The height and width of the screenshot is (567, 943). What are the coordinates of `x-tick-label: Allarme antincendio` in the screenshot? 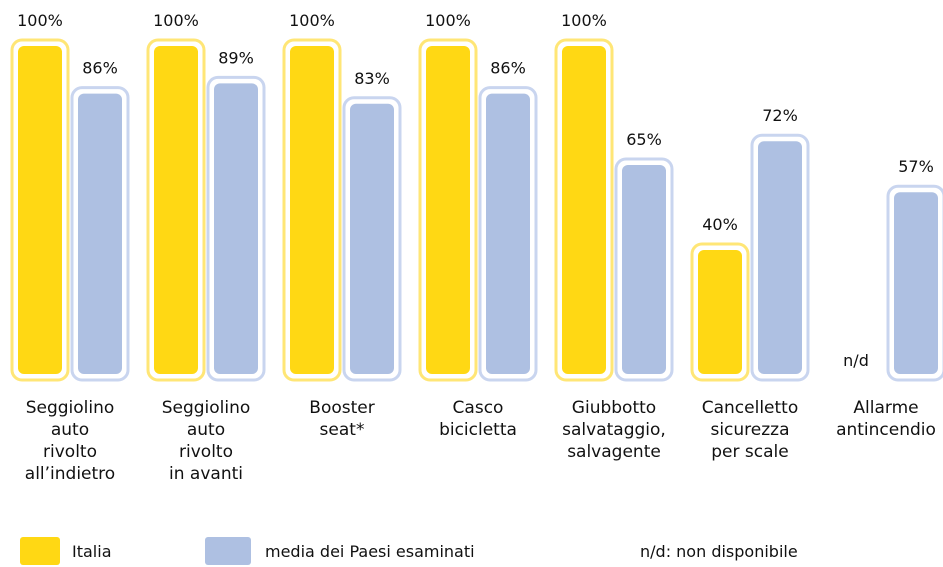 It's located at (886, 419).